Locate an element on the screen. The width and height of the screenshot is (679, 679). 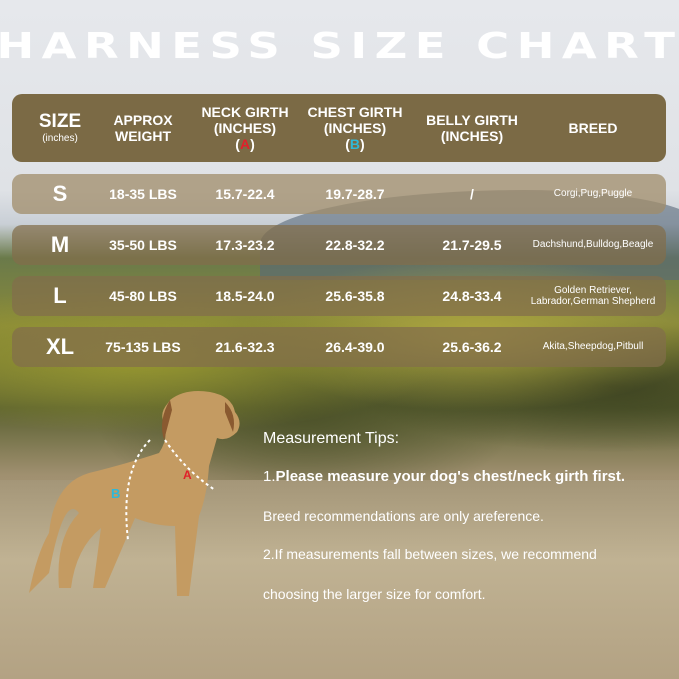
marker-a: A is located at coordinates (245, 144).